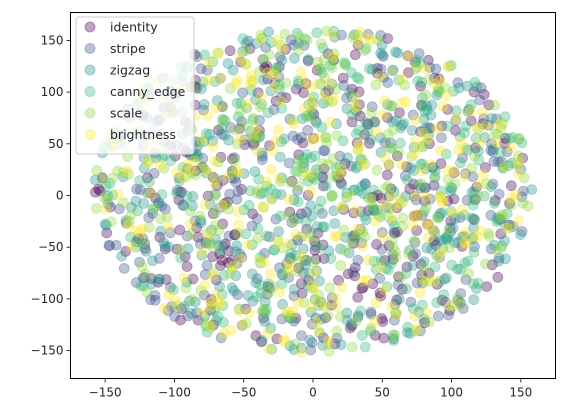 The width and height of the screenshot is (563, 413). Describe the element at coordinates (90, 113) in the screenshot. I see `legend-marker-scale` at that location.